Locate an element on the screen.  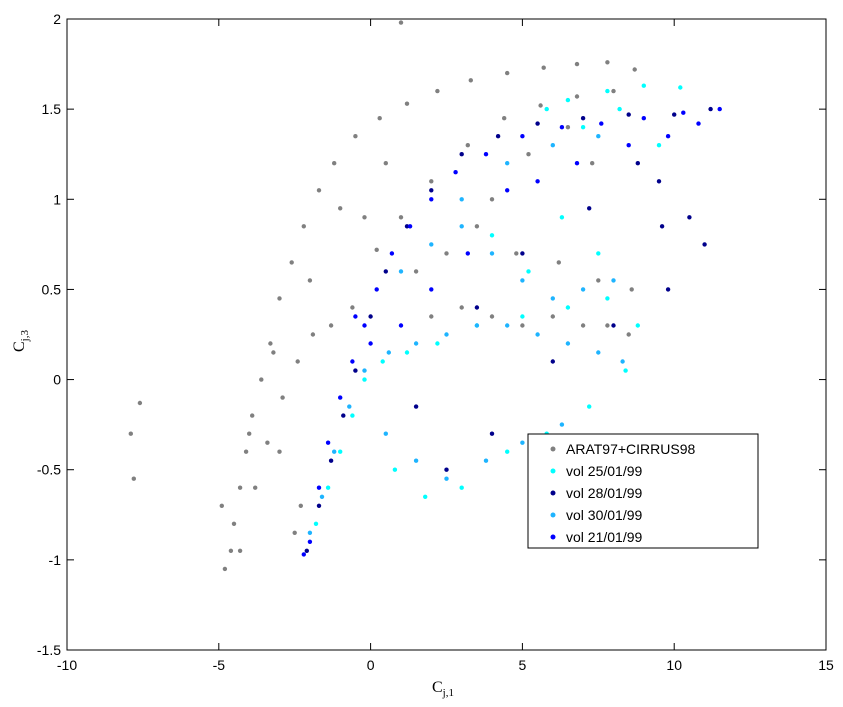
y-tick-label: 1.5 is located at coordinates (52, 109).